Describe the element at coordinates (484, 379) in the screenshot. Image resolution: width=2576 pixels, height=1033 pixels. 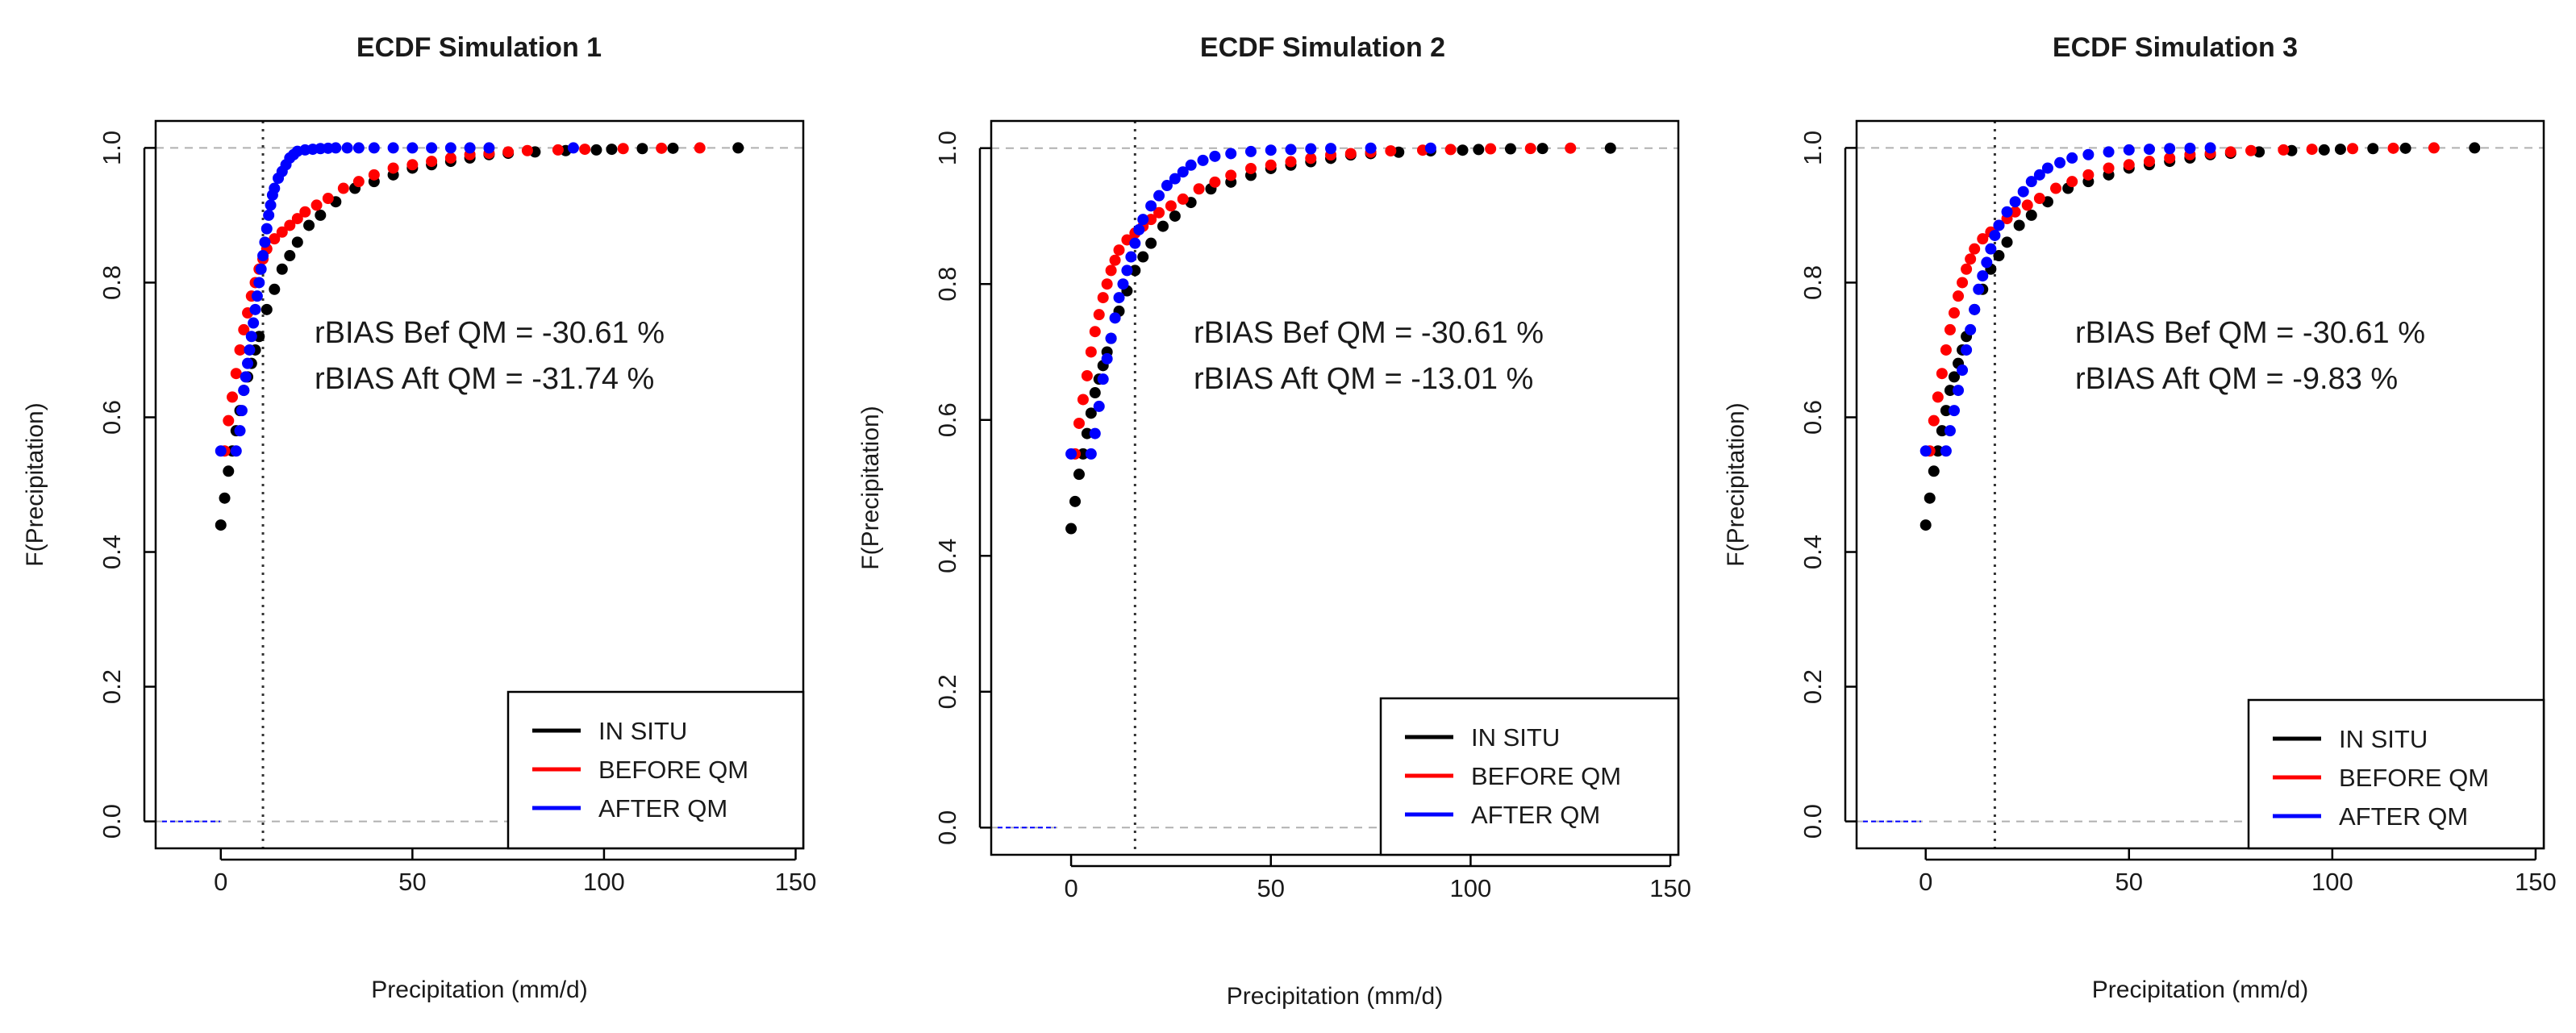
I see `rbias-annotation: rBIAS Aft QM = -31.74 %` at that location.